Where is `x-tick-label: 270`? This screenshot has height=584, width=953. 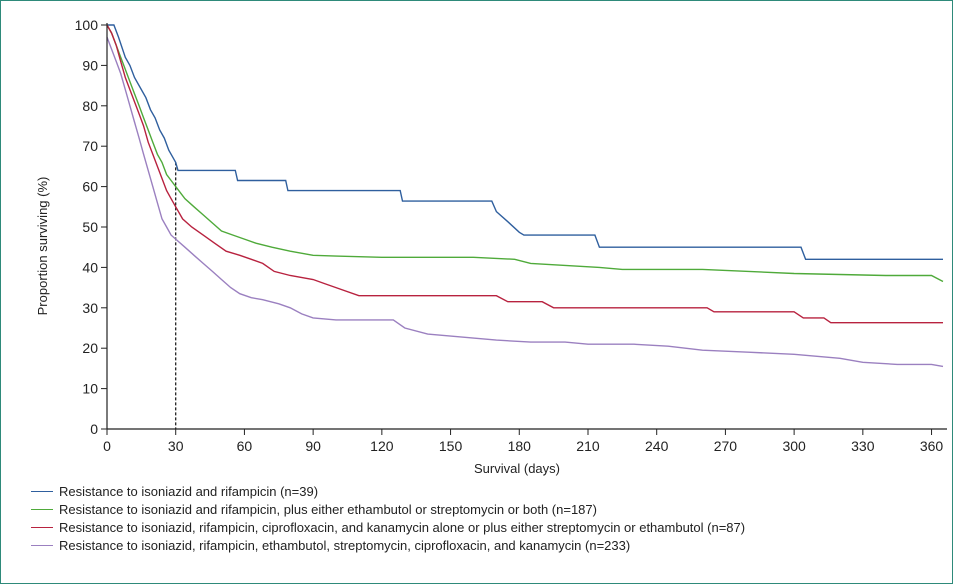
x-tick-label: 270 is located at coordinates (726, 446).